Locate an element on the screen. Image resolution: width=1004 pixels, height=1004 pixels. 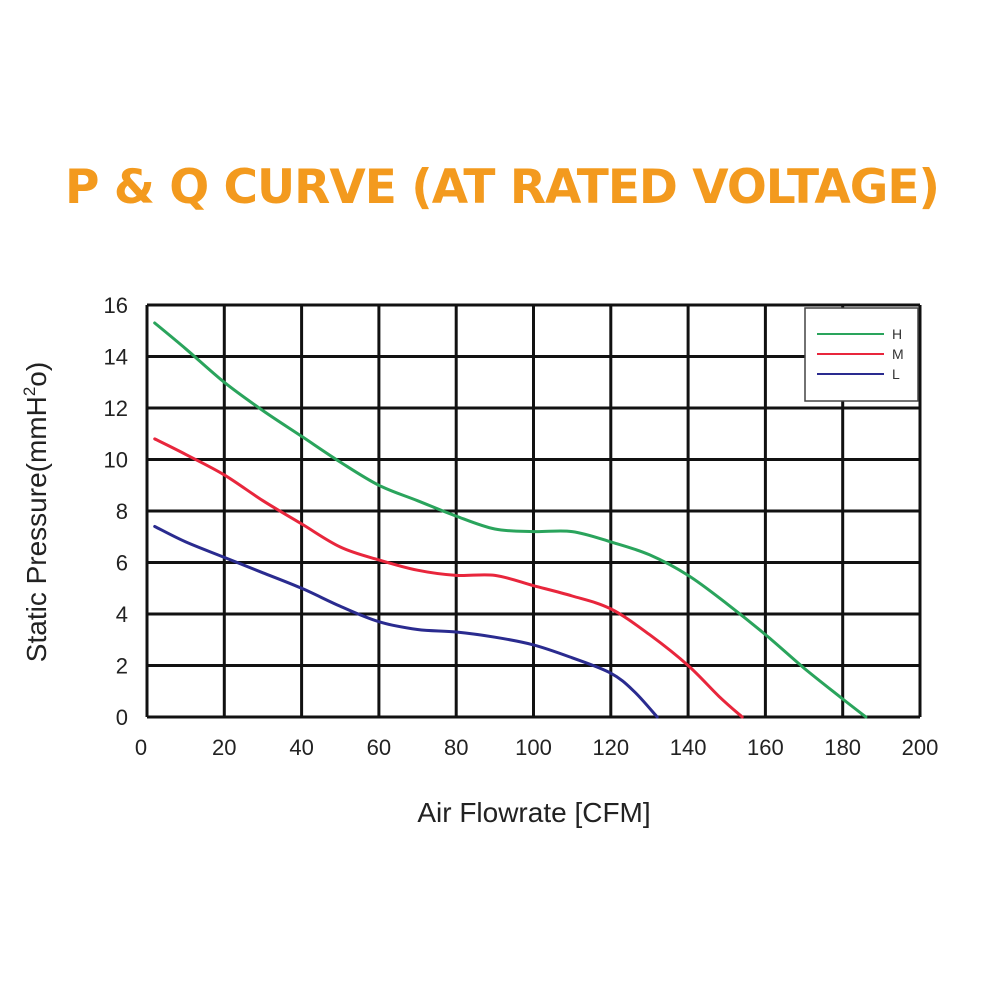
x-tick-label: 100 is located at coordinates (533, 747).